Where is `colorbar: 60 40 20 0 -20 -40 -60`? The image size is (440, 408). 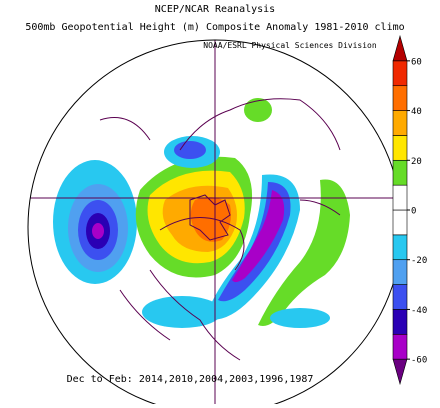 colorbar: 60 40 20 0 -20 -40 -60 is located at coordinates (409, 210).